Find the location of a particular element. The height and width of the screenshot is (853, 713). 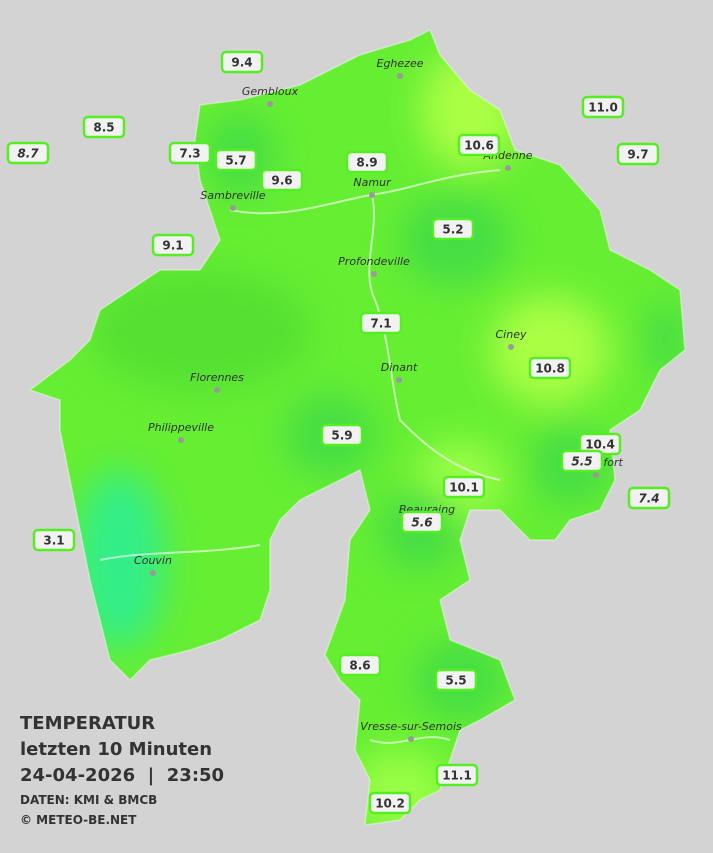

station-value: 3.1 is located at coordinates (53, 541).